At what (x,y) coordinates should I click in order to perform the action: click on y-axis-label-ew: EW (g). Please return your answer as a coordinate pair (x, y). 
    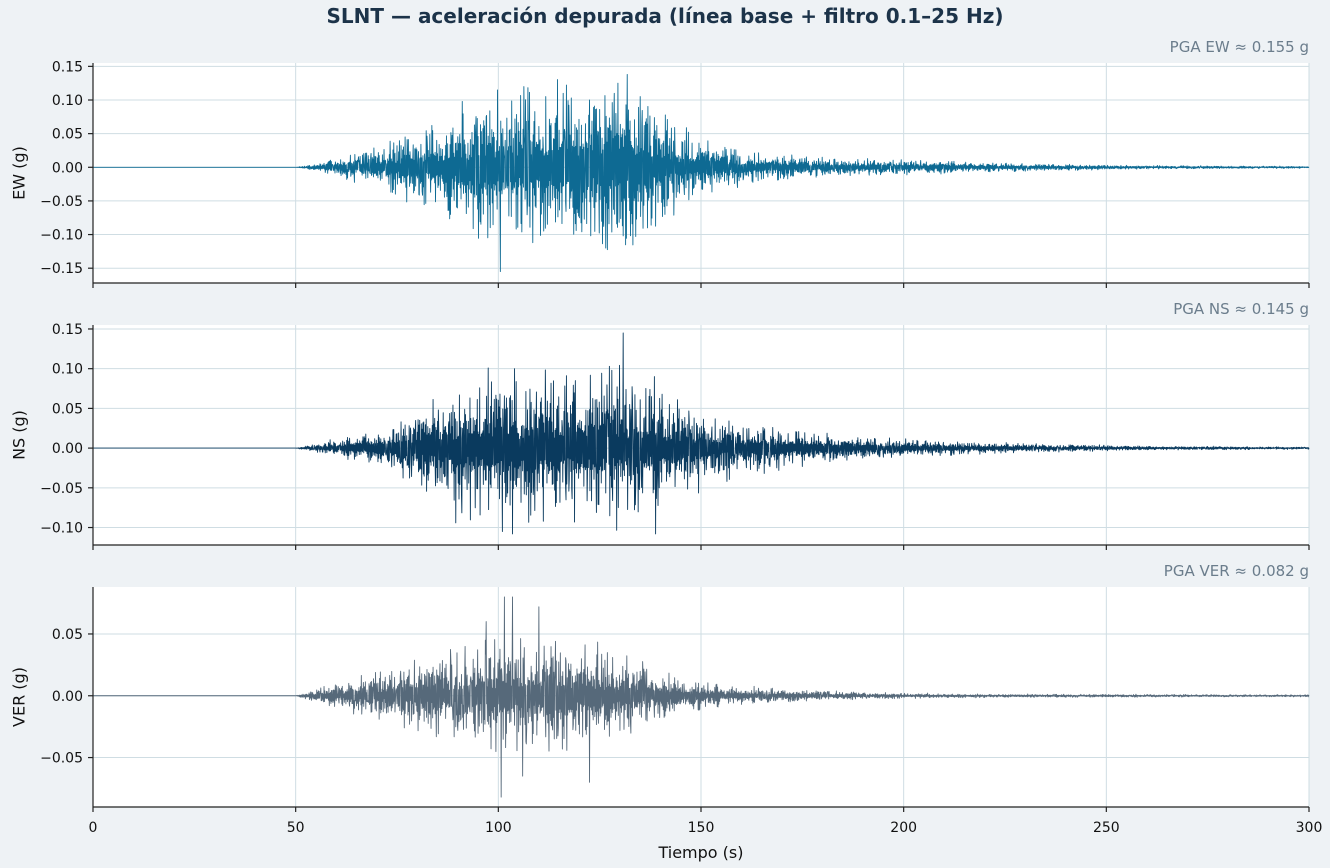
    Looking at the image, I should click on (19, 173).